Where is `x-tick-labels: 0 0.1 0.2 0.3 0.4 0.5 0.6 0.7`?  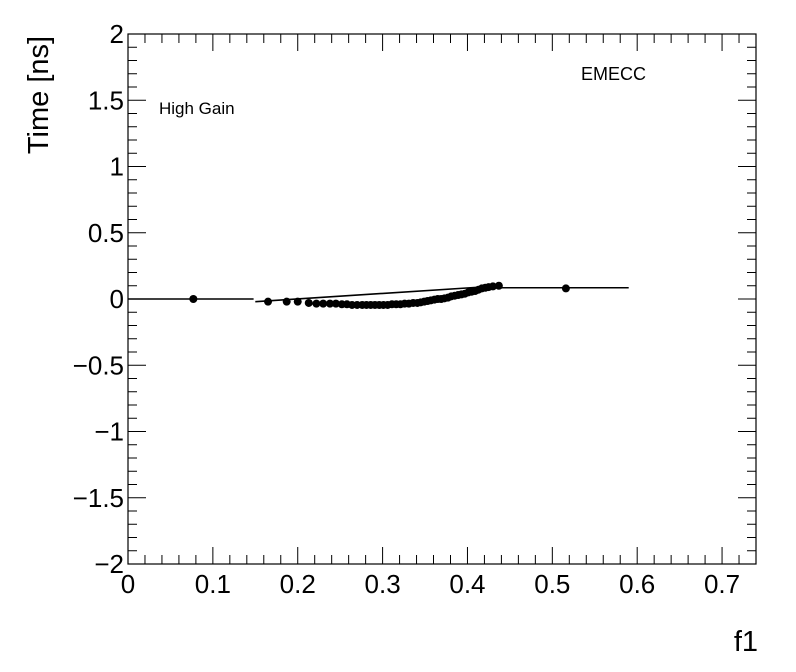 x-tick-labels: 0 0.1 0.2 0.3 0.4 0.5 0.6 0.7 is located at coordinates (430, 584).